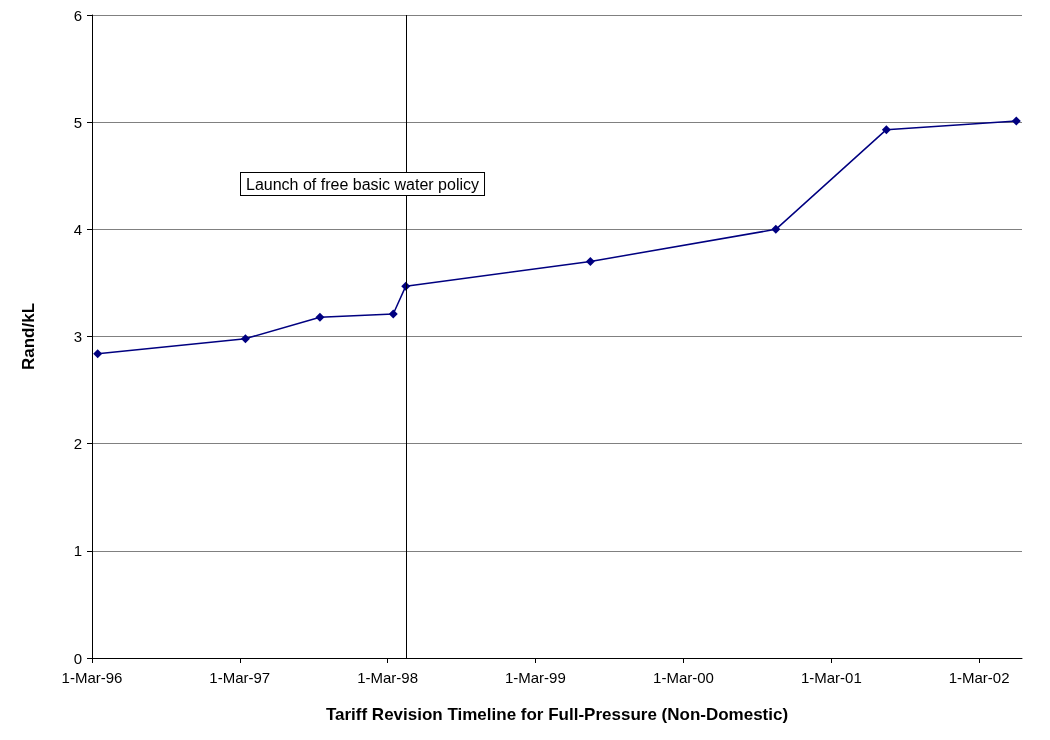 This screenshot has height=740, width=1050. I want to click on y-tick-label: 1, so click(77, 551).